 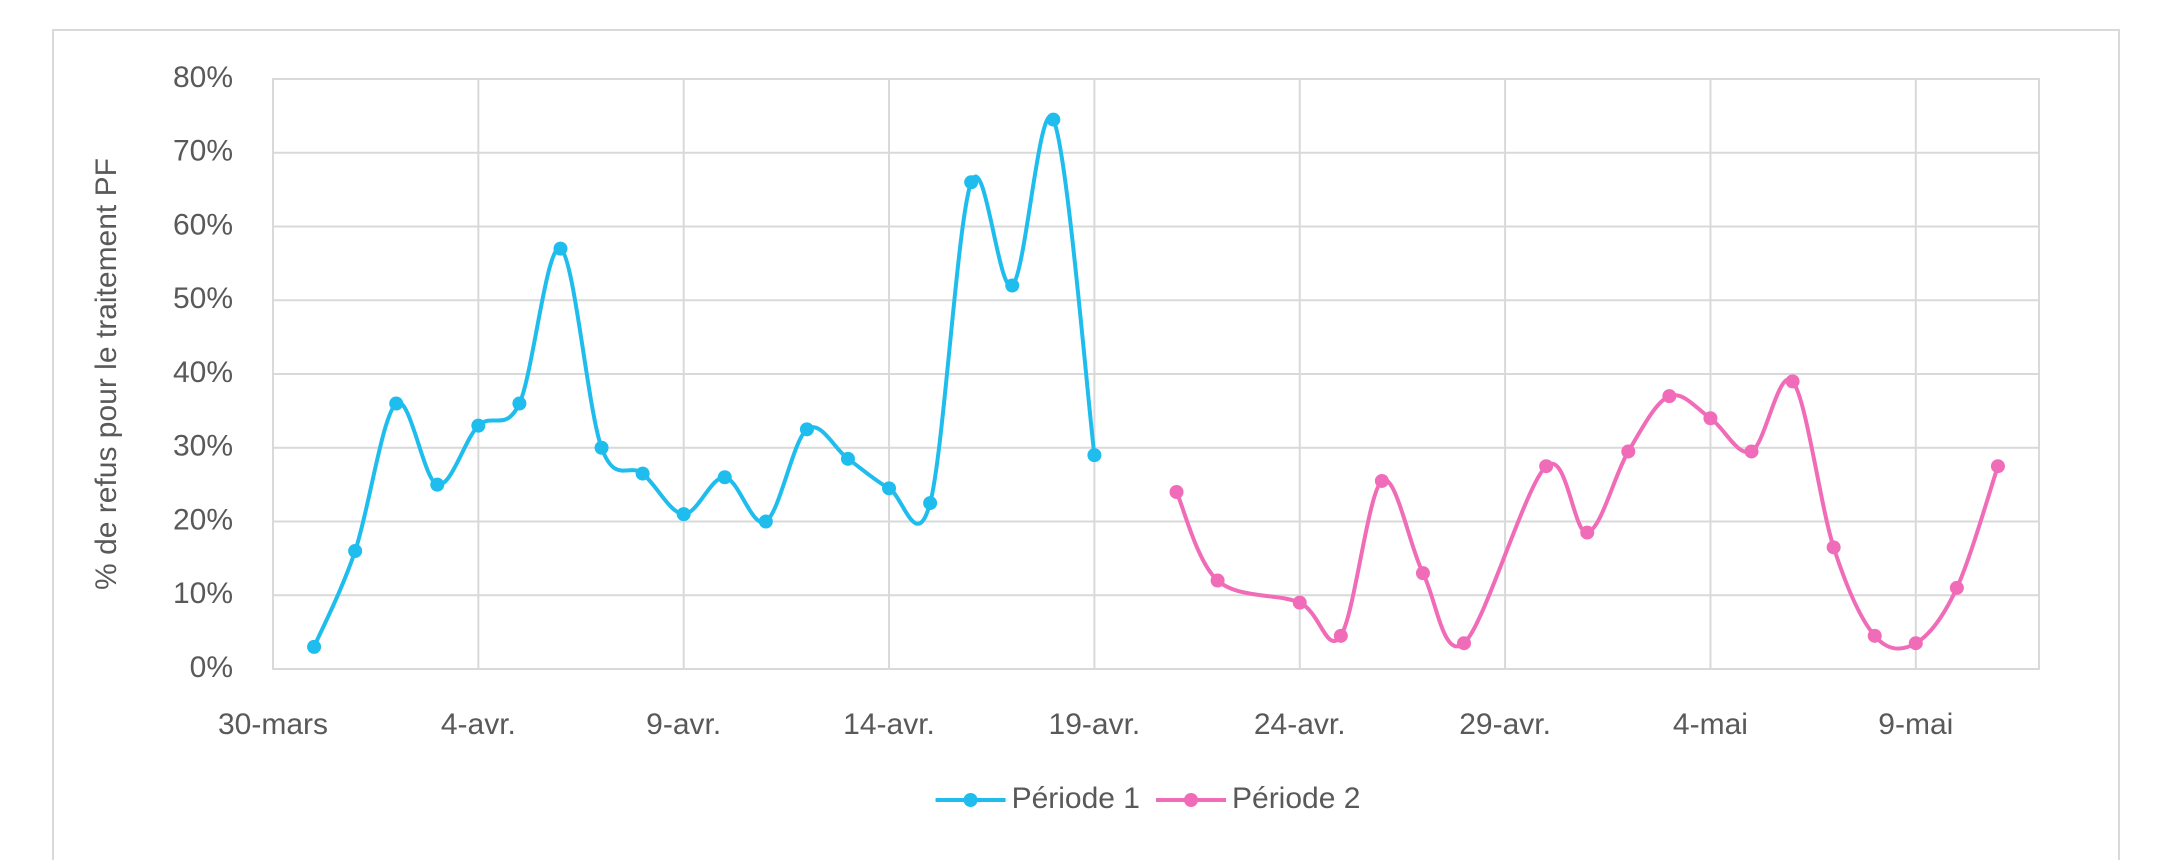 I want to click on x-tick-label: 4-avr., so click(x=478, y=724).